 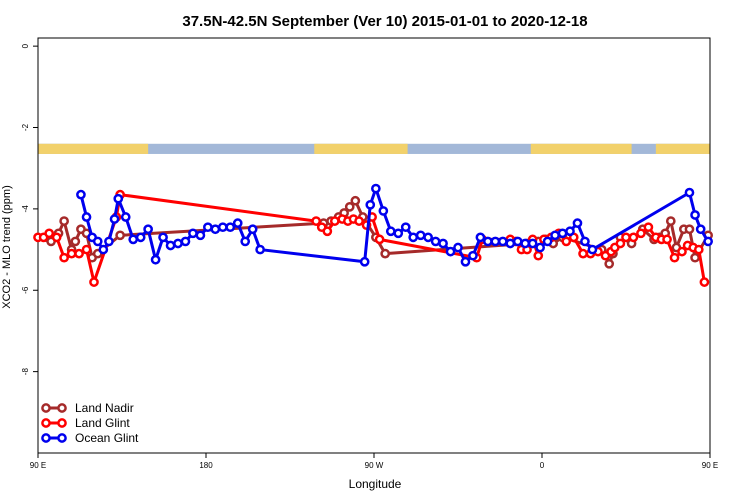 I want to click on y-tick-label: -6, so click(x=25, y=290).